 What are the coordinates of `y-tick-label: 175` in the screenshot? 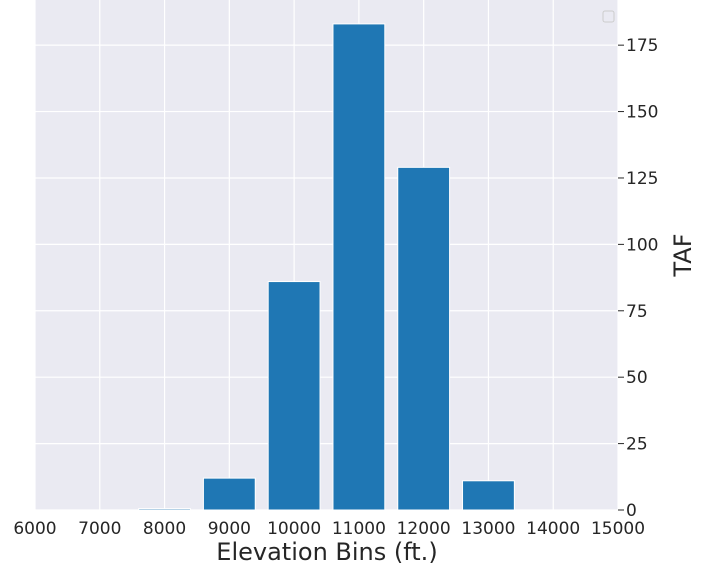 It's located at (642, 46).